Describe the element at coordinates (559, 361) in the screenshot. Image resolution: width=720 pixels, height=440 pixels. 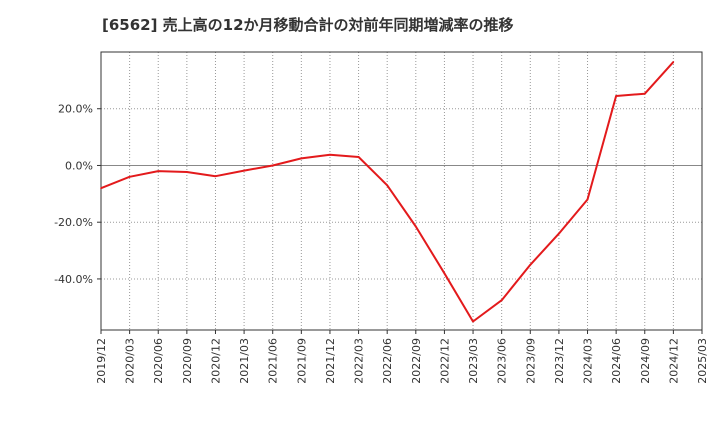
I see `x-tick-label: 2023/12` at that location.